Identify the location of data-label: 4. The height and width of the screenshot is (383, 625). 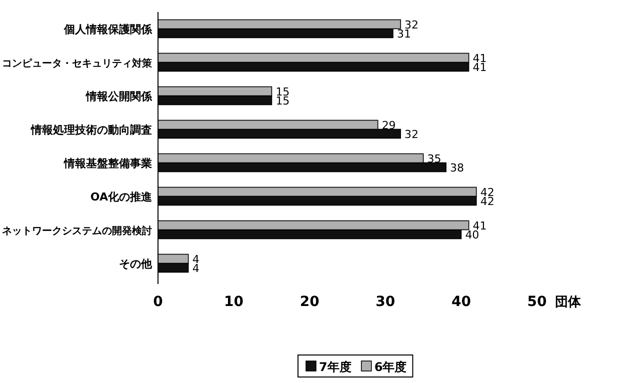
(196, 268).